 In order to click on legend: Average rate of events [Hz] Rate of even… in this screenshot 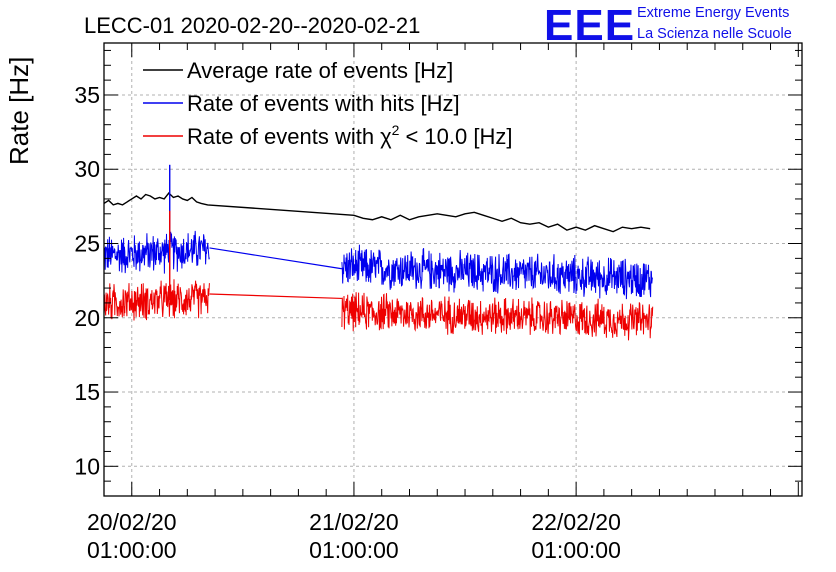, I will do `click(327, 103)`.